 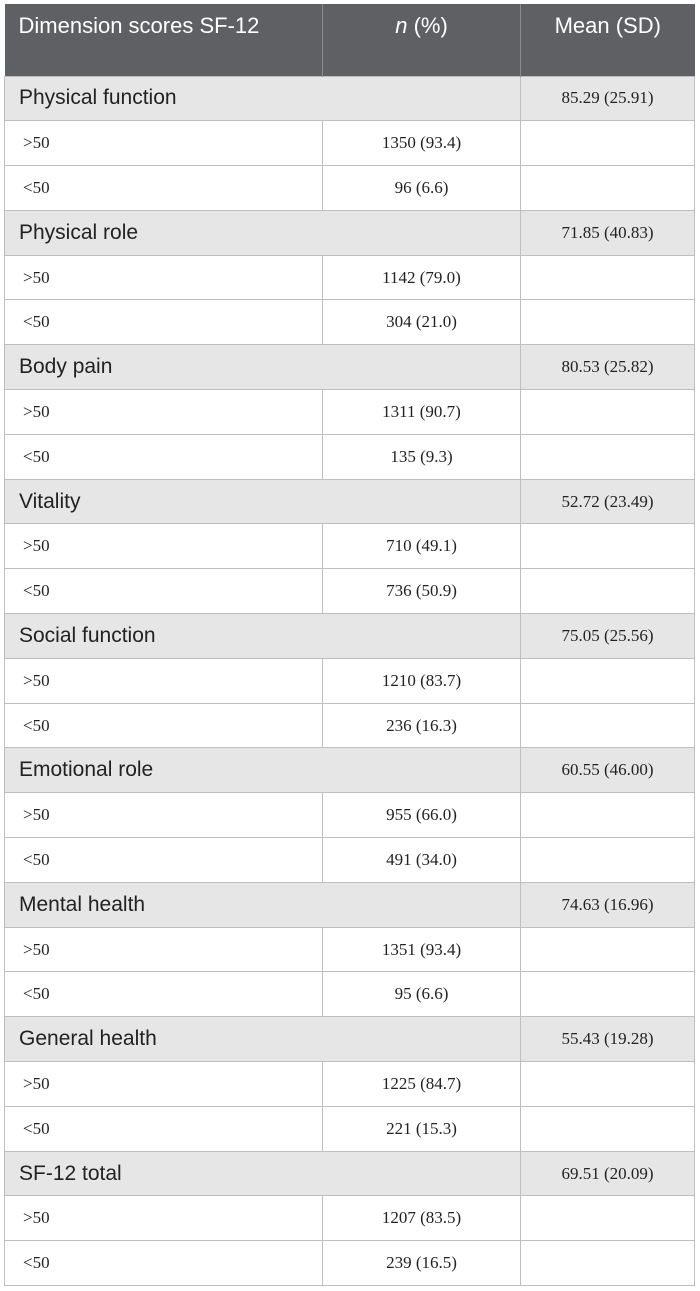 What do you see at coordinates (607, 40) in the screenshot?
I see `header-mean-sd: Mean (SD)` at bounding box center [607, 40].